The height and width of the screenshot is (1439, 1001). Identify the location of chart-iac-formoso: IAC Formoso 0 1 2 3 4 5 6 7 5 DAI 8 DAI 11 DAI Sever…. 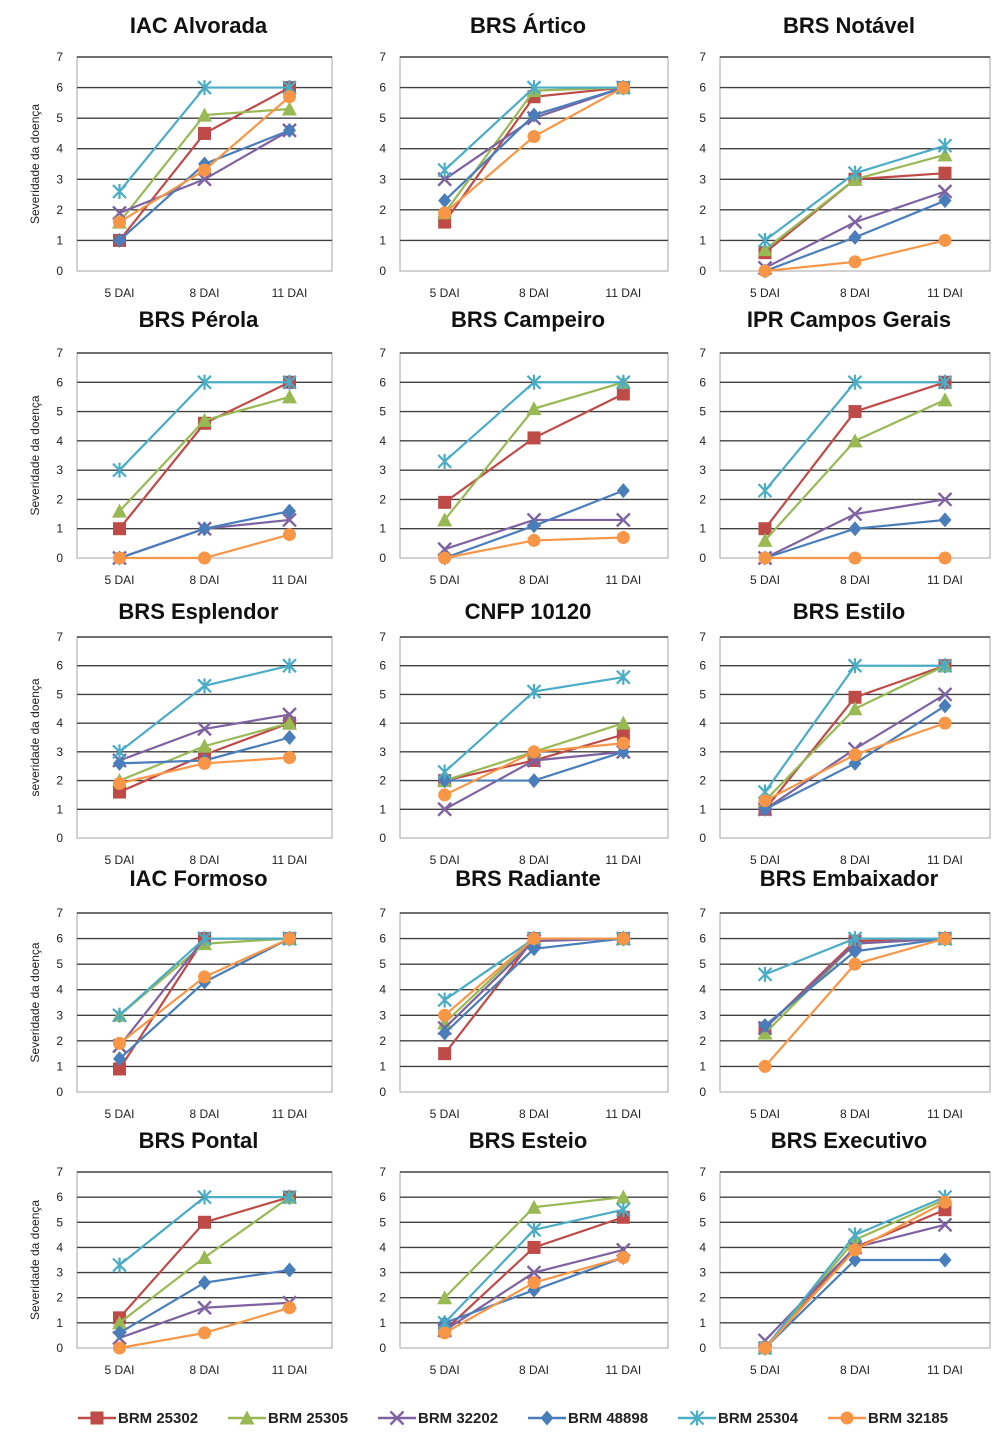
(180, 993).